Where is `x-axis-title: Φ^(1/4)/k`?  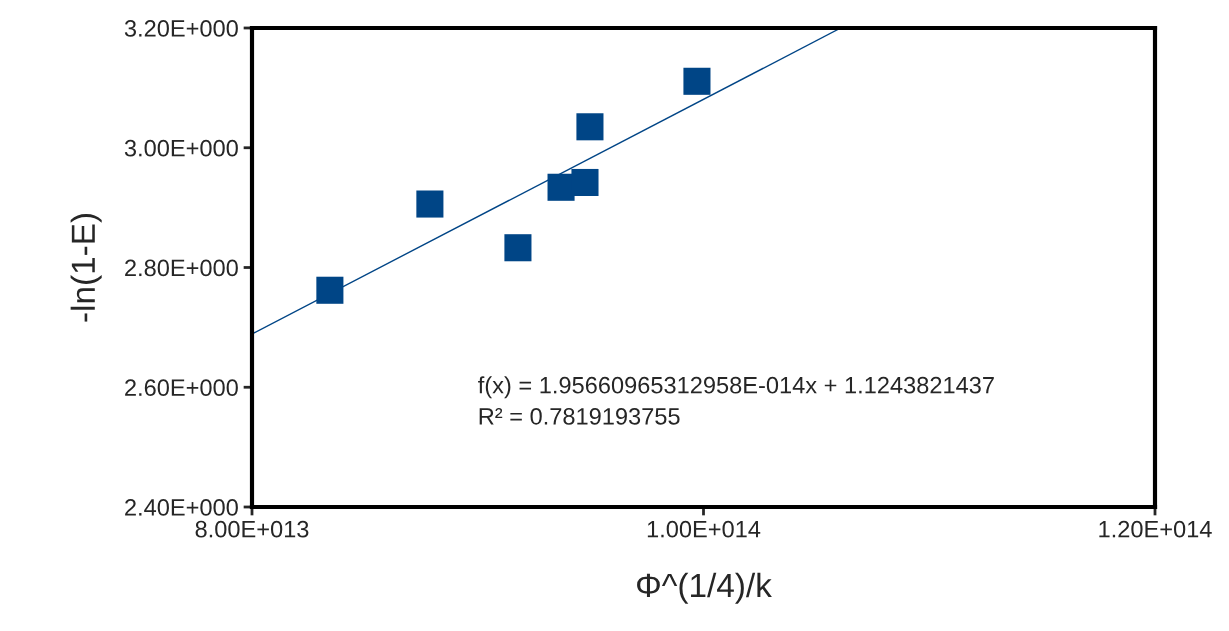 x-axis-title: Φ^(1/4)/k is located at coordinates (704, 588).